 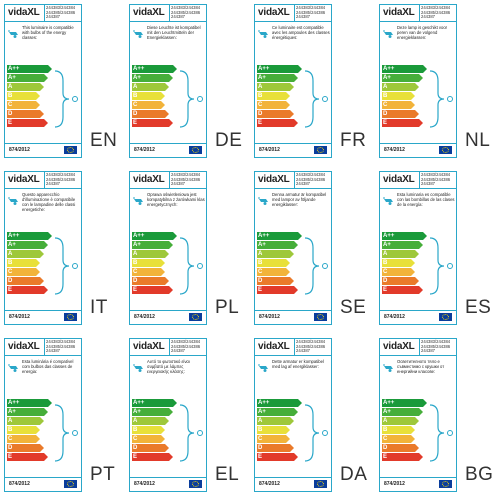 What do you see at coordinates (478, 307) in the screenshot?
I see `language-code: ES` at bounding box center [478, 307].